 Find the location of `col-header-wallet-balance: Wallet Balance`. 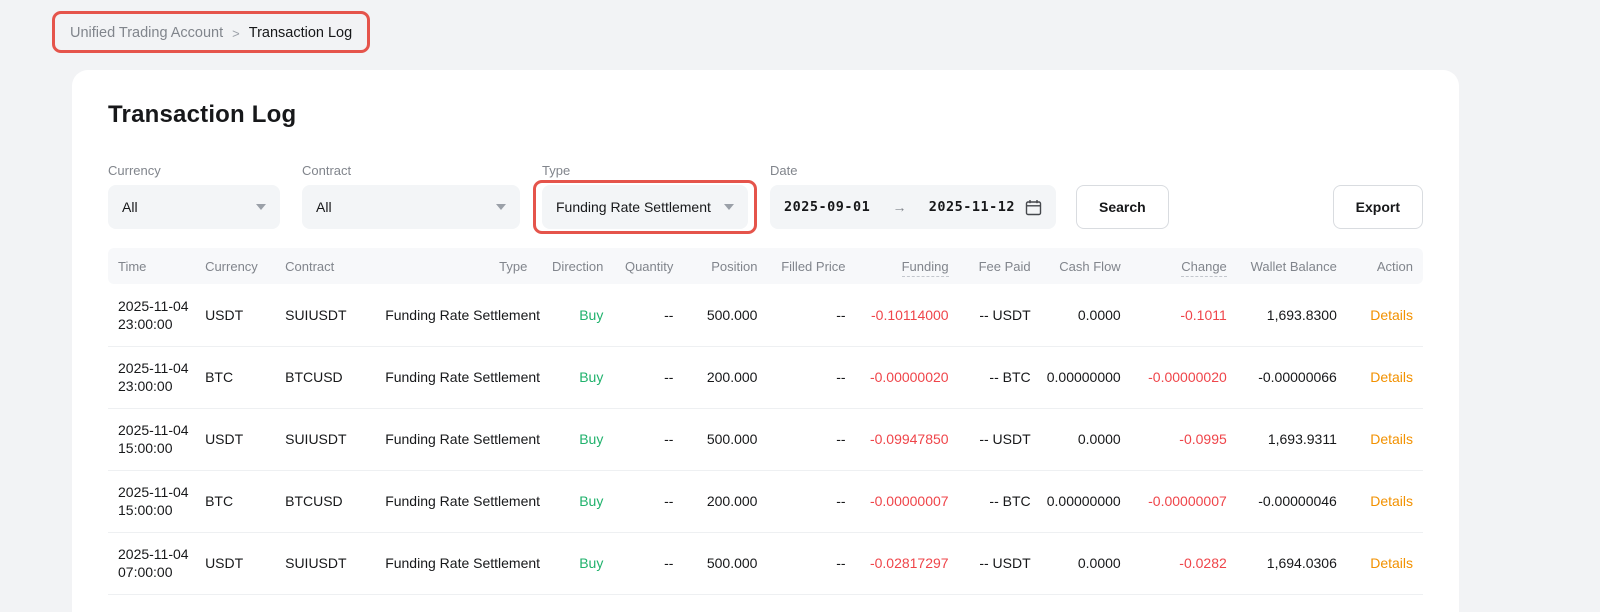

col-header-wallet-balance: Wallet Balance is located at coordinates (1291, 266).